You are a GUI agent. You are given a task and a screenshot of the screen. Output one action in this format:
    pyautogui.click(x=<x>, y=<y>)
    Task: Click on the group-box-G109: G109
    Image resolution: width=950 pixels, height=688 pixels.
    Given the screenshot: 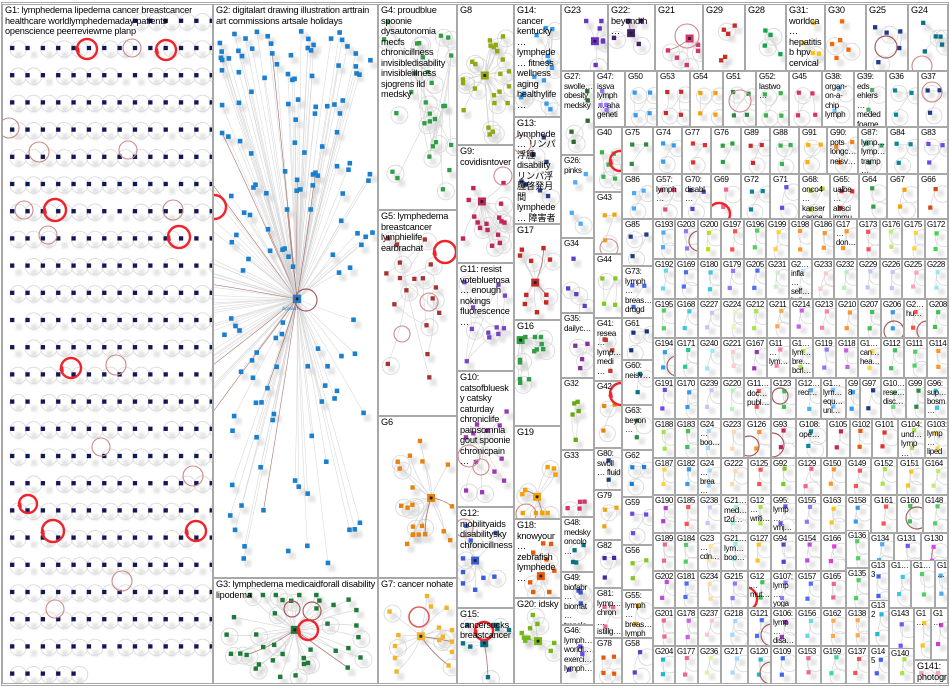 What is the action you would take?
    pyautogui.click(x=783, y=665)
    